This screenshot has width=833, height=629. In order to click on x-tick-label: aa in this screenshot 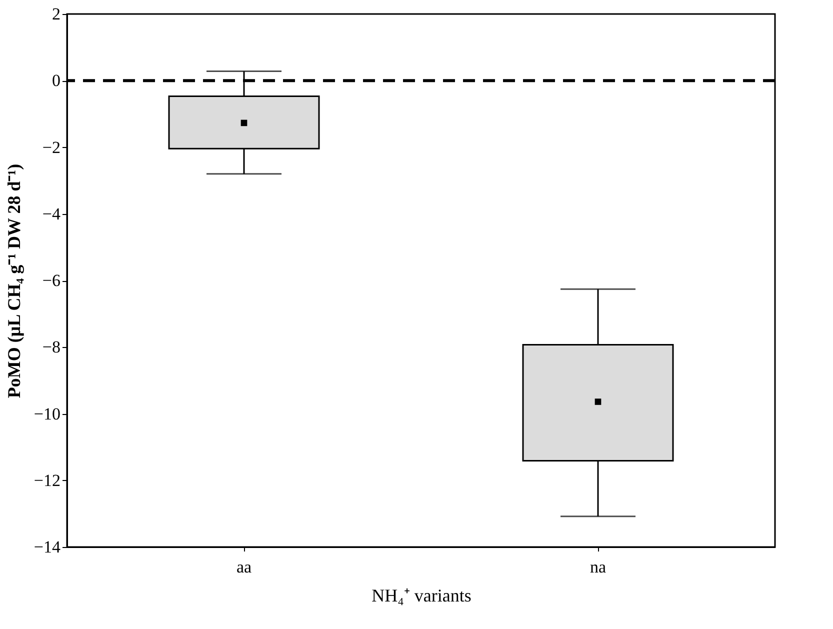, I will do `click(244, 567)`.